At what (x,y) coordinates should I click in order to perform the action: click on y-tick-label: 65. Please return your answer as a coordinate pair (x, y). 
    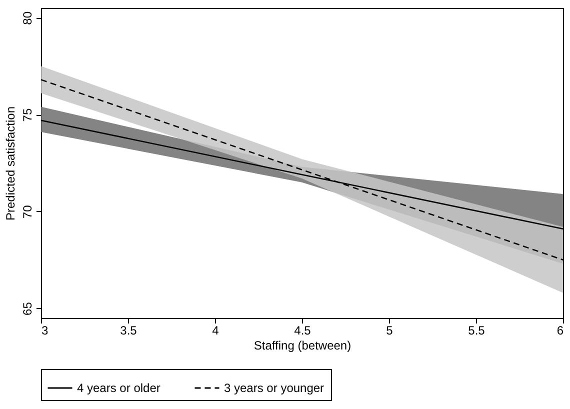
    Looking at the image, I should click on (27, 309).